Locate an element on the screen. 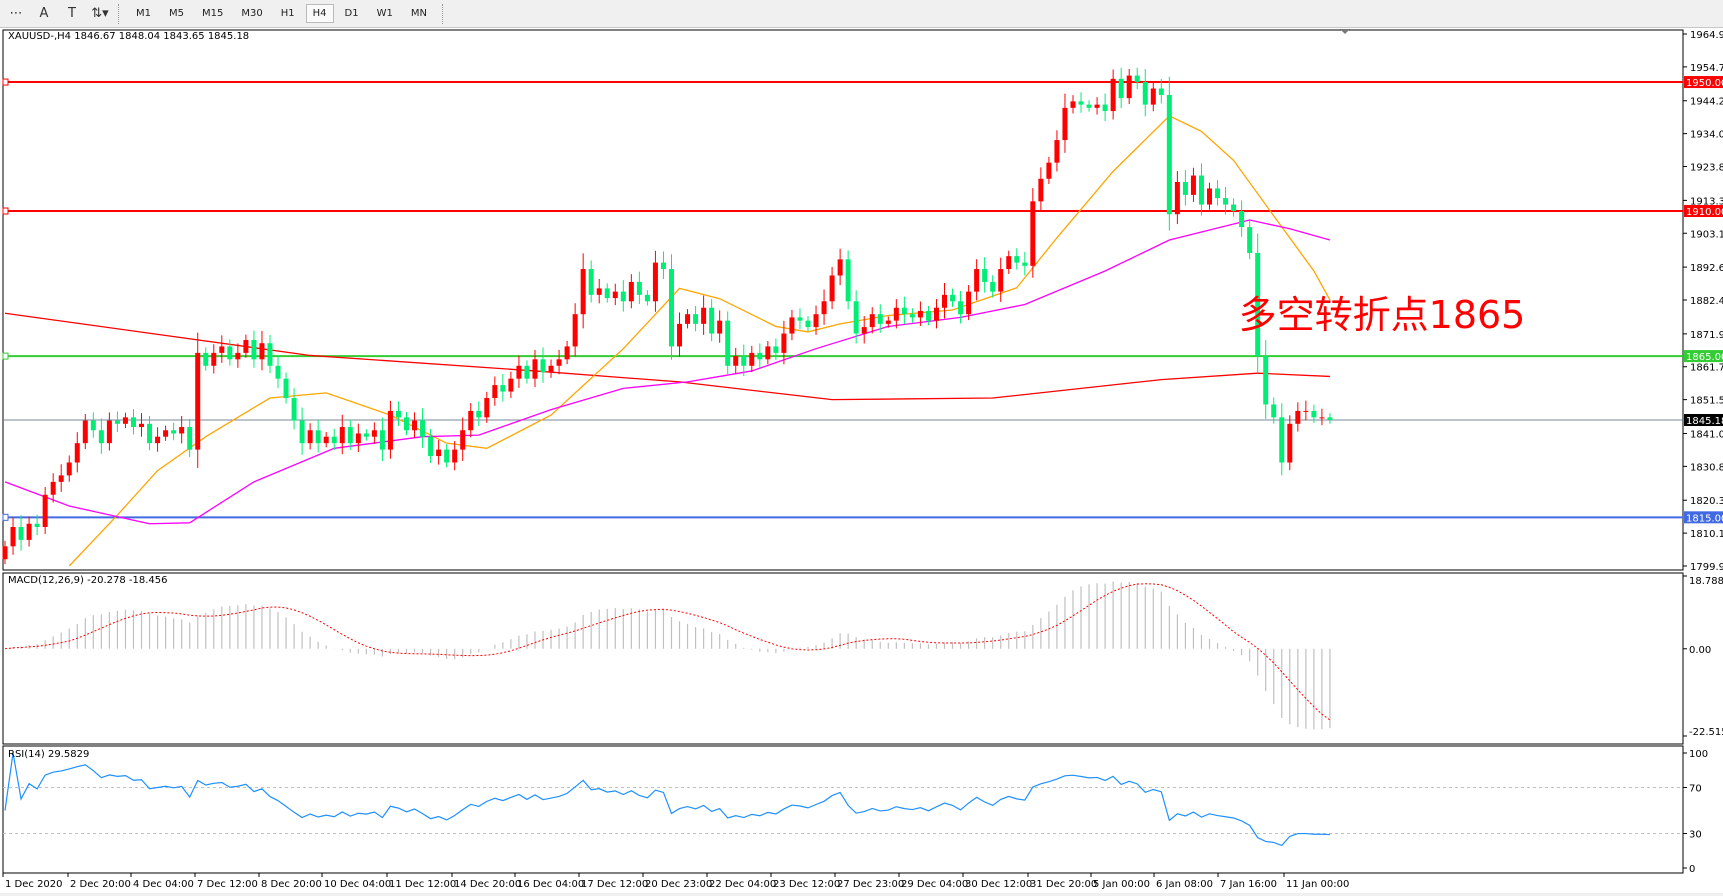 This screenshot has height=896, width=1723. time-tick-label: 16 Dec 04:00 is located at coordinates (550, 884).